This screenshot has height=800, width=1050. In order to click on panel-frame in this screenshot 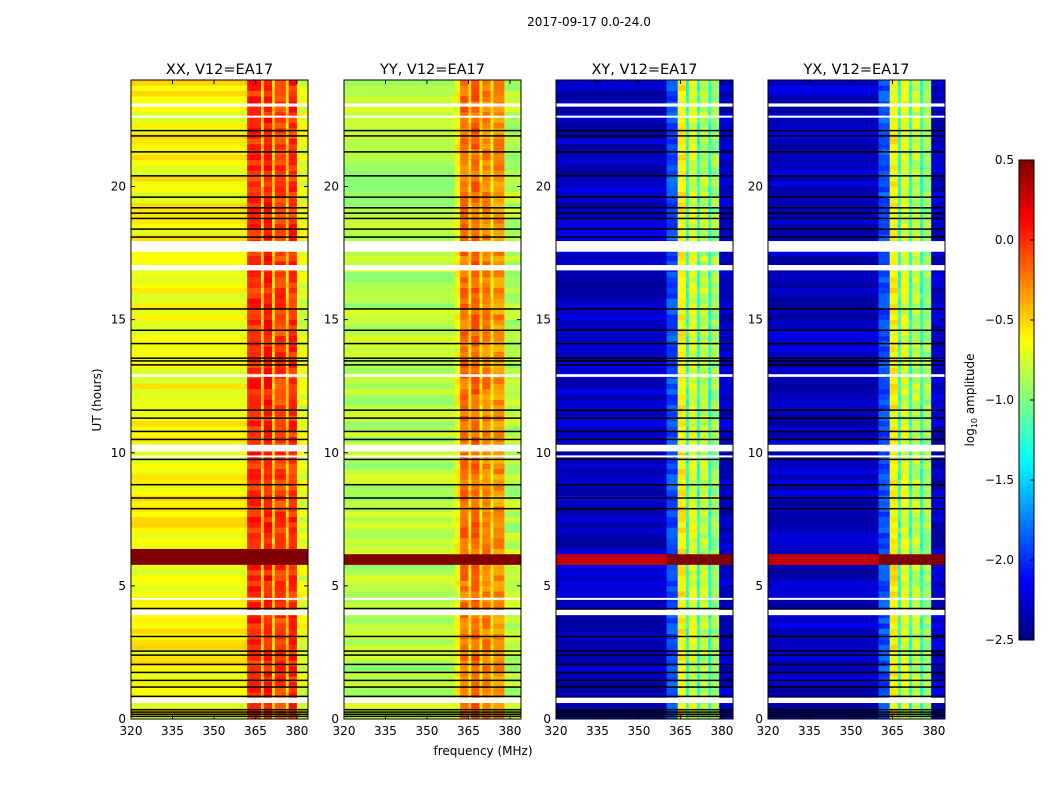, I will do `click(219, 399)`.